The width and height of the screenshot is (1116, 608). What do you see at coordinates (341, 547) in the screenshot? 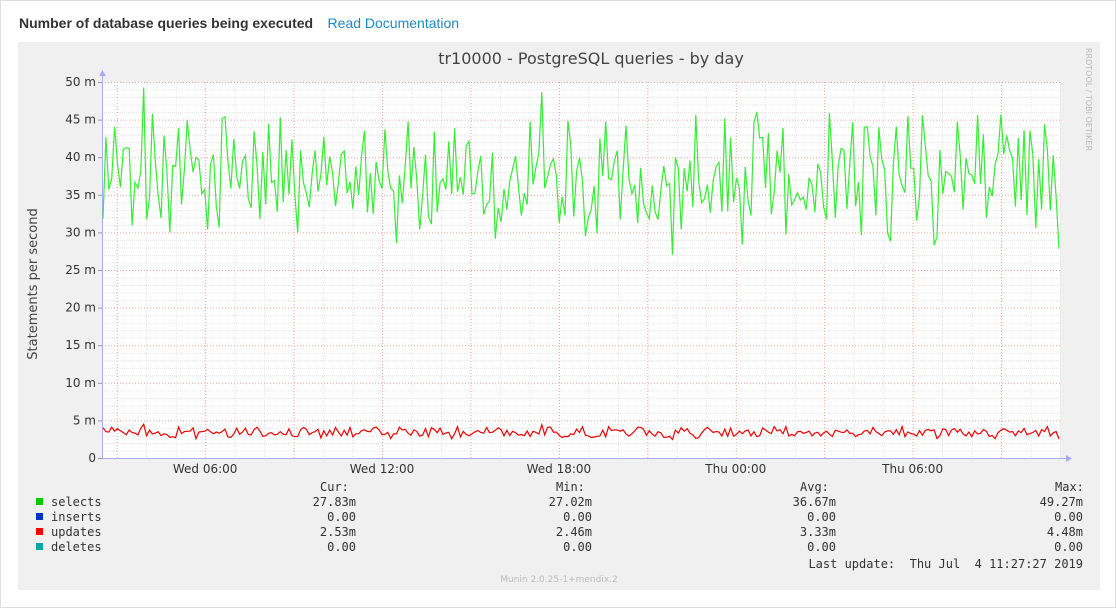
I see `legend-cur-deletes: 0.00` at bounding box center [341, 547].